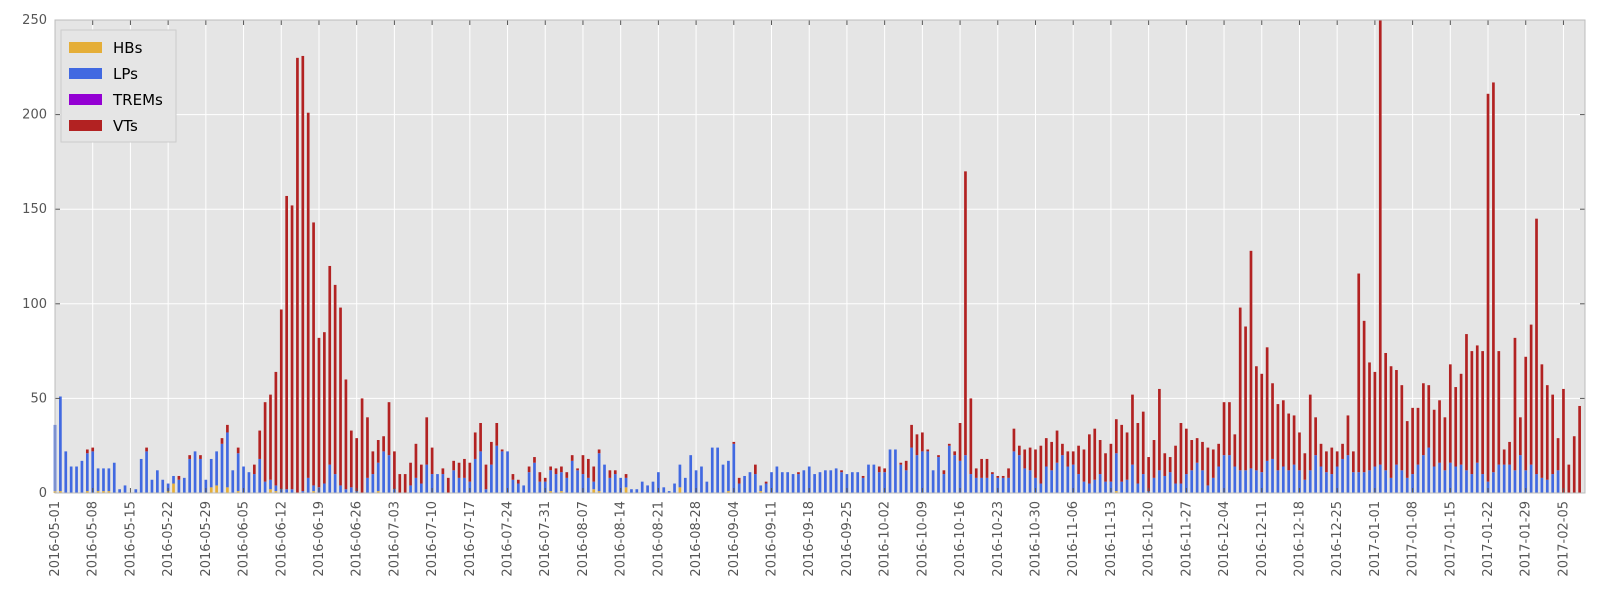  What do you see at coordinates (734, 539) in the screenshot?
I see `x-tick-label: 2016-09-04` at bounding box center [734, 539].